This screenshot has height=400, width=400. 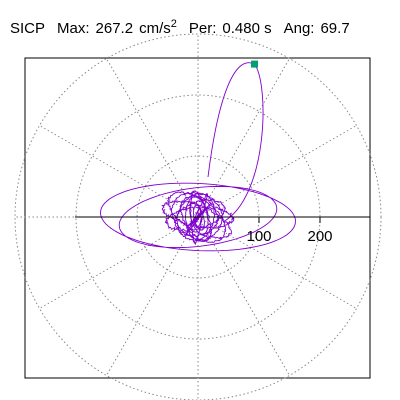 I want to click on max-value: 267.2, so click(x=114, y=28).